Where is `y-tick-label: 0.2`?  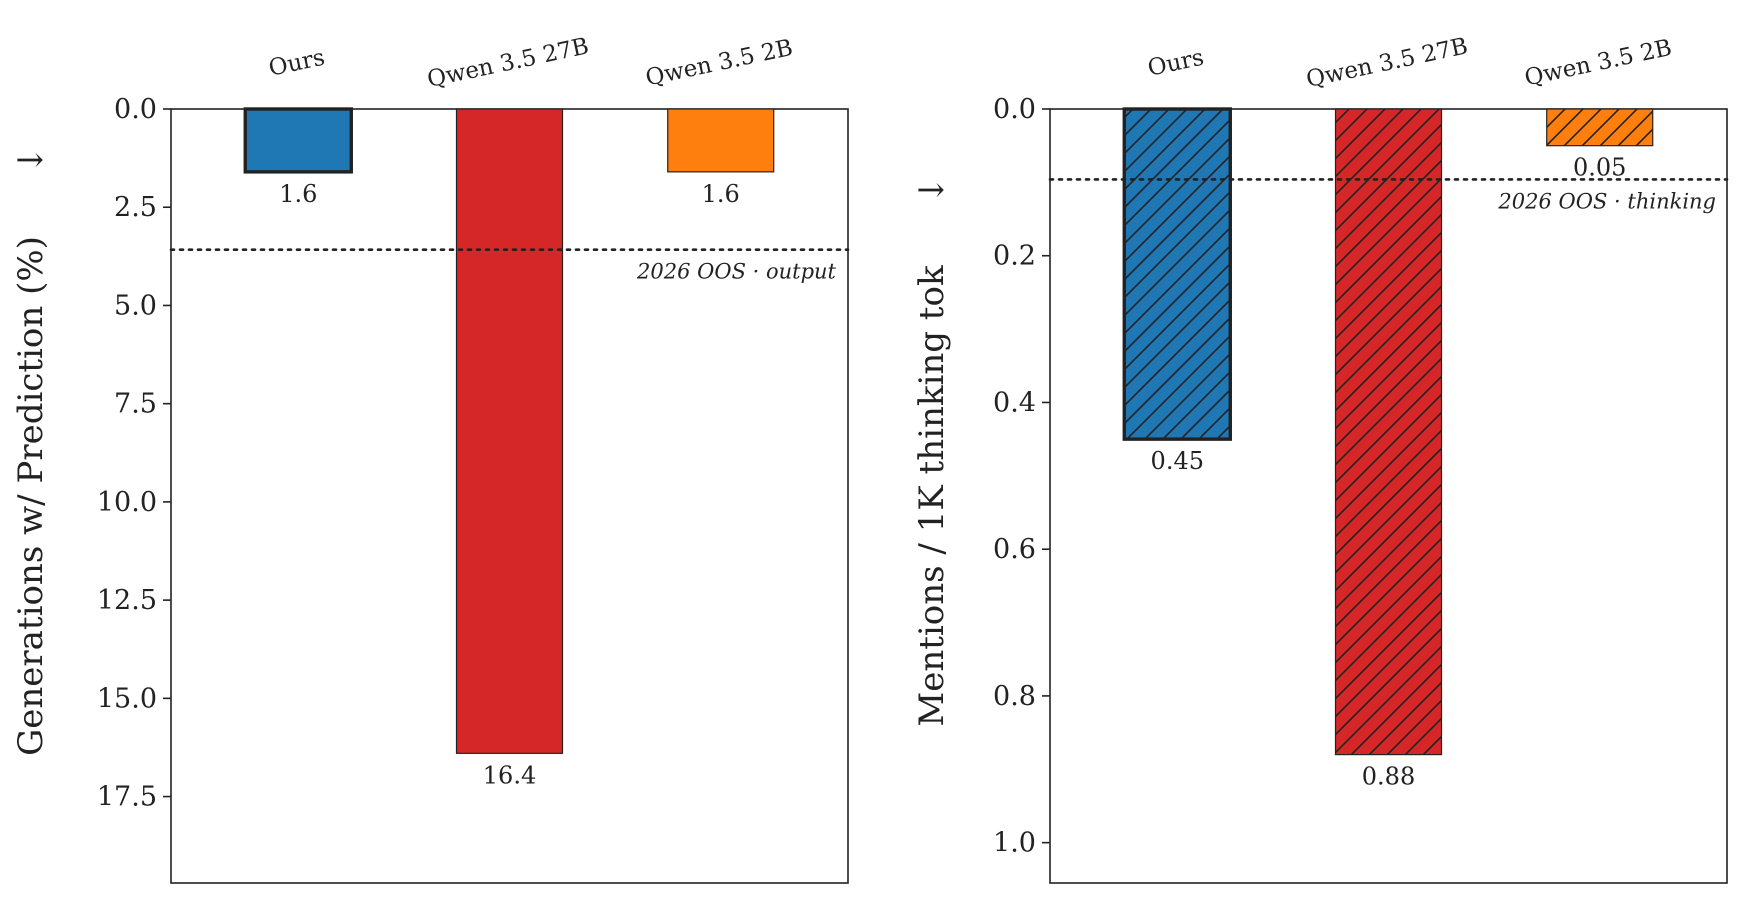
y-tick-label: 0.2 is located at coordinates (1014, 256).